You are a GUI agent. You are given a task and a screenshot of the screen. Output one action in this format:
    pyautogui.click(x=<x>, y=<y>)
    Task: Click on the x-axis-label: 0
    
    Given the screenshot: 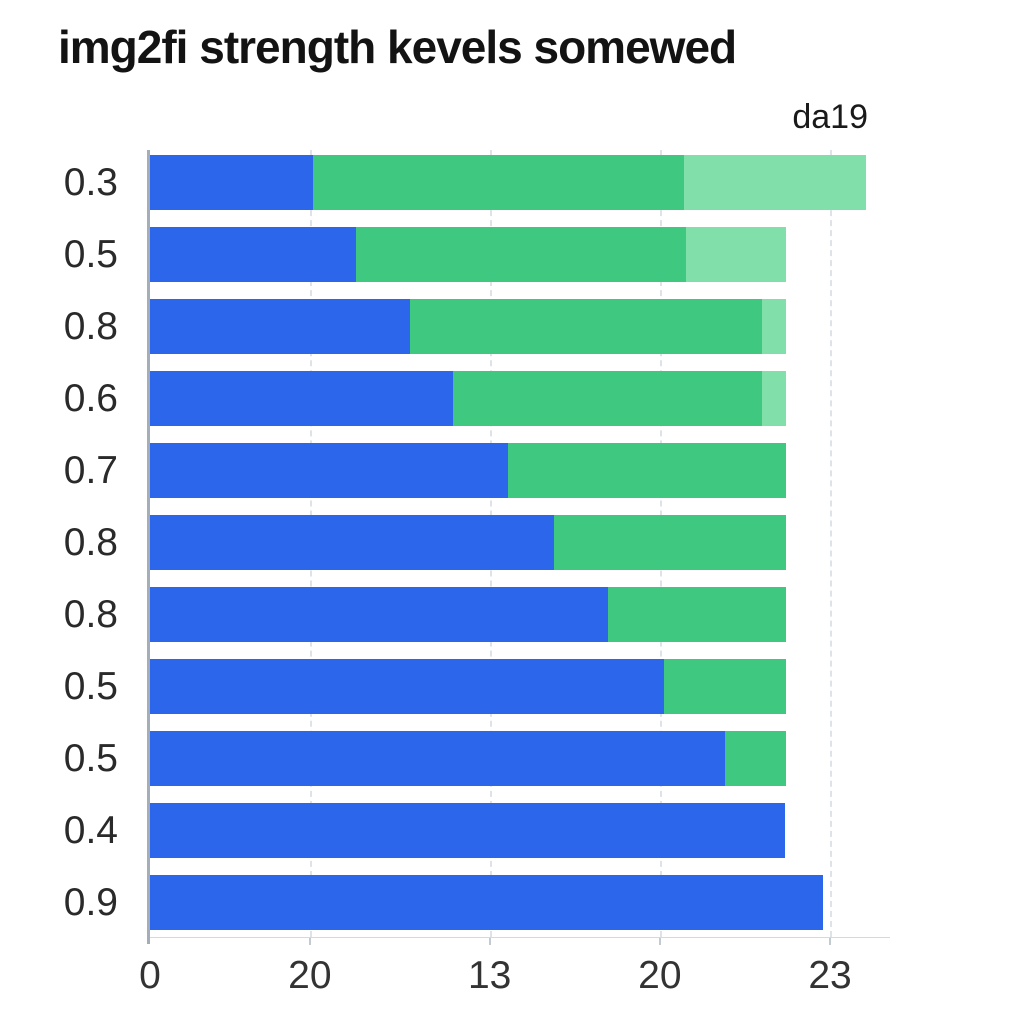 What is the action you would take?
    pyautogui.click(x=150, y=975)
    